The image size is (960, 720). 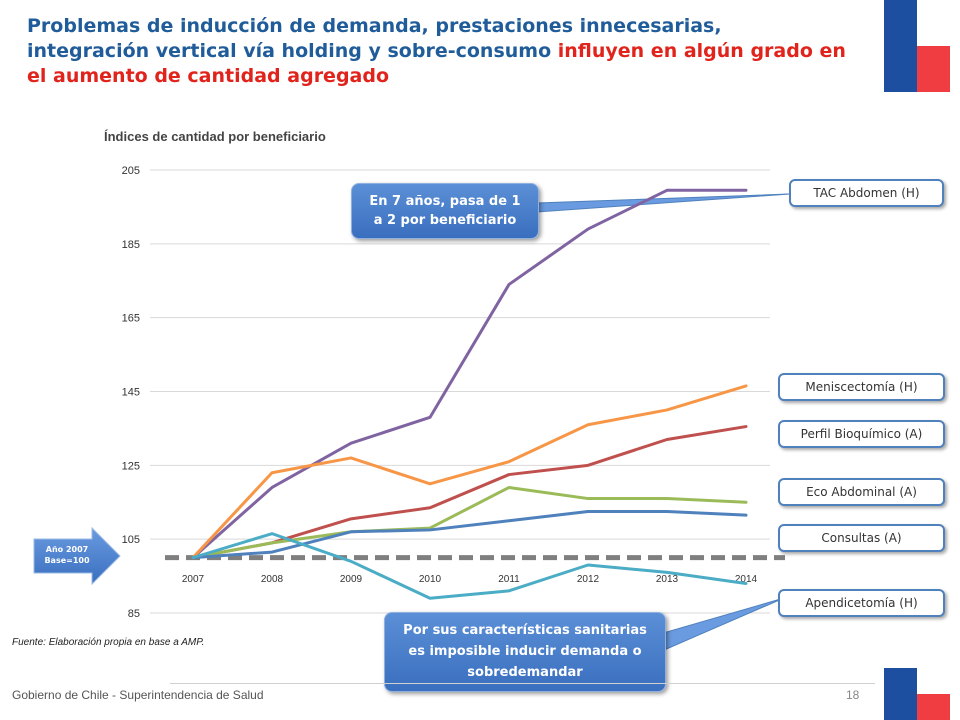 What do you see at coordinates (525, 630) in the screenshot?
I see `apend-callout-line1: Por sus características sanitarias` at bounding box center [525, 630].